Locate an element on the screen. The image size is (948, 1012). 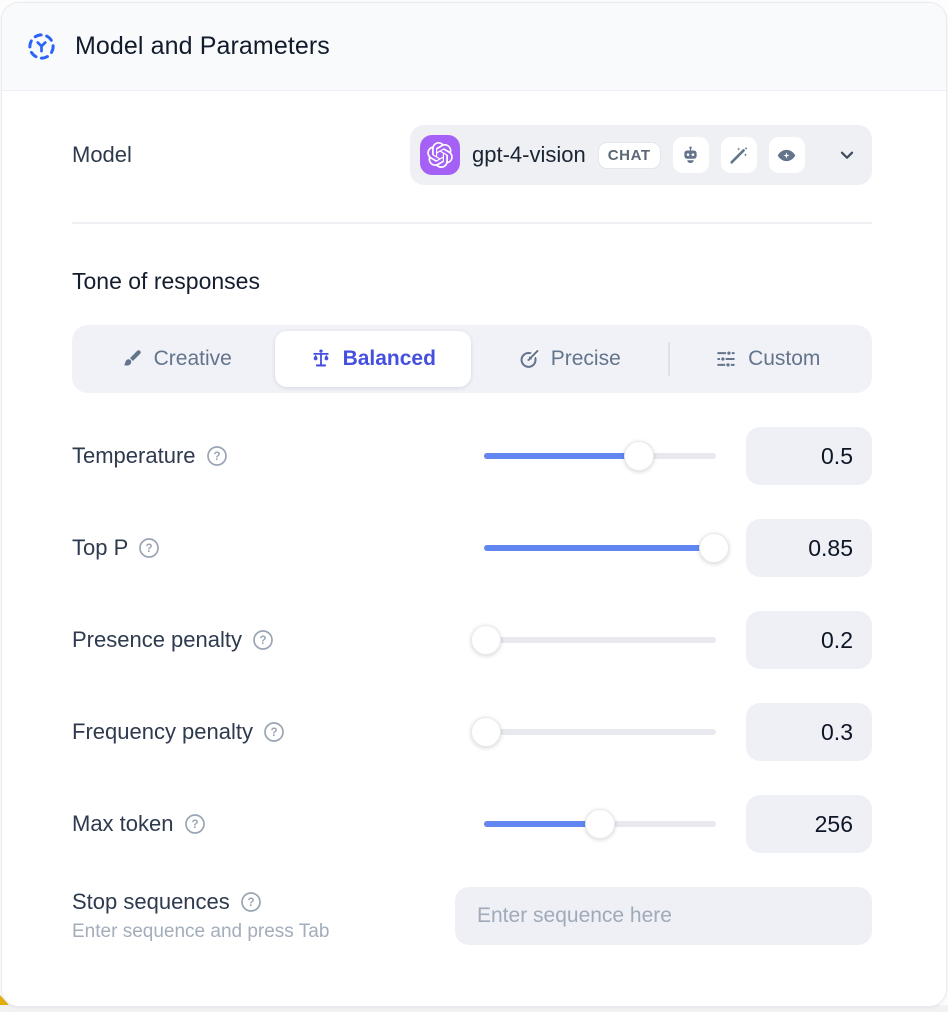
tone-option-label: Balanced is located at coordinates (389, 358).